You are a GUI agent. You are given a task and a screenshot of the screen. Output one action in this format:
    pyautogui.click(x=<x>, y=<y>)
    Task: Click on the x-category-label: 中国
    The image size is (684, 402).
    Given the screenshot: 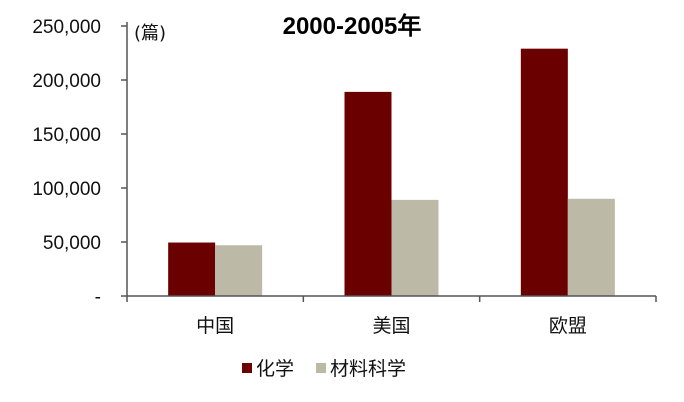 What is the action you would take?
    pyautogui.click(x=215, y=326)
    